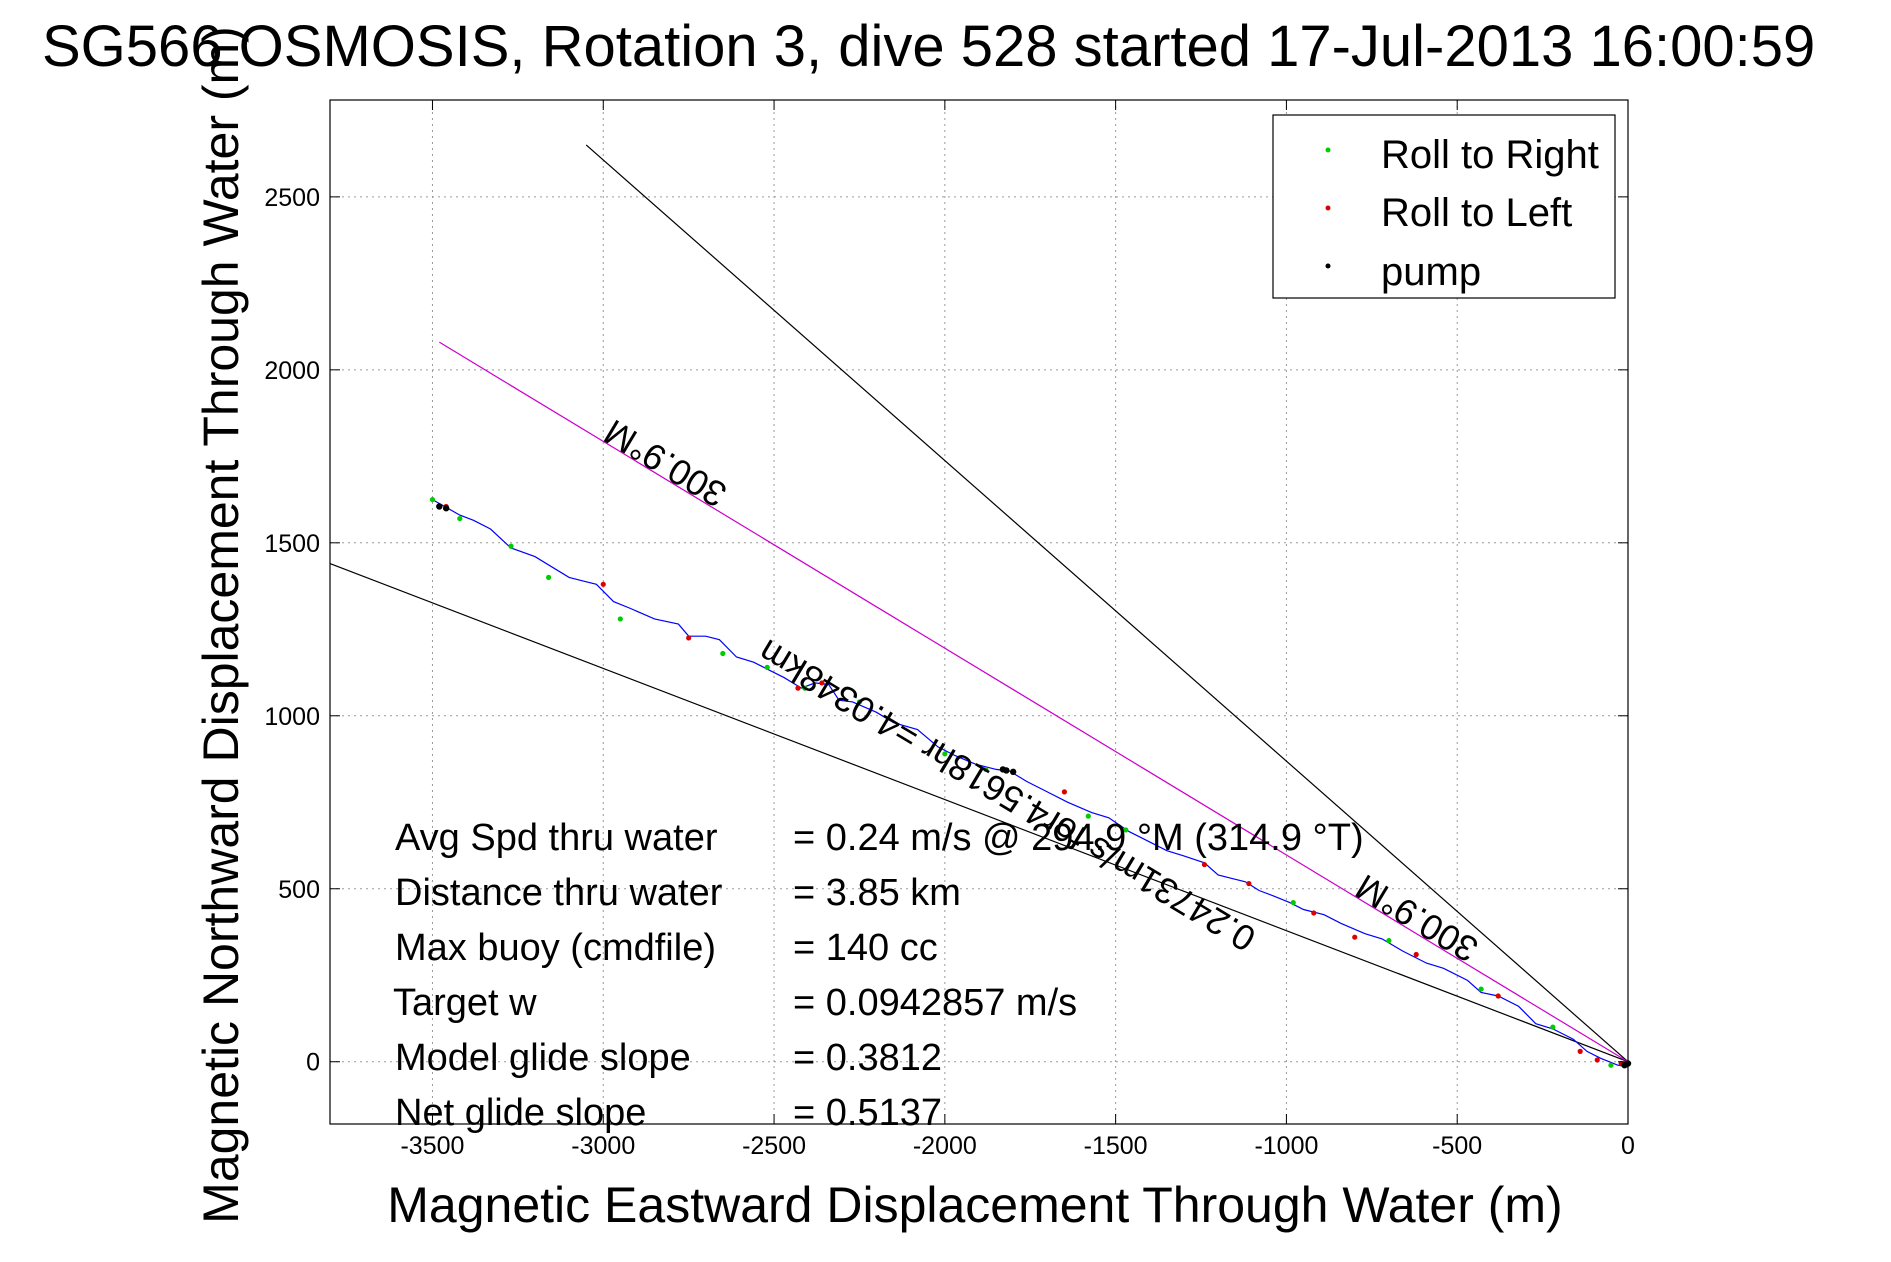 Image resolution: width=1891 pixels, height=1262 pixels. I want to click on stat-label: Model glide slope, so click(543, 1058).